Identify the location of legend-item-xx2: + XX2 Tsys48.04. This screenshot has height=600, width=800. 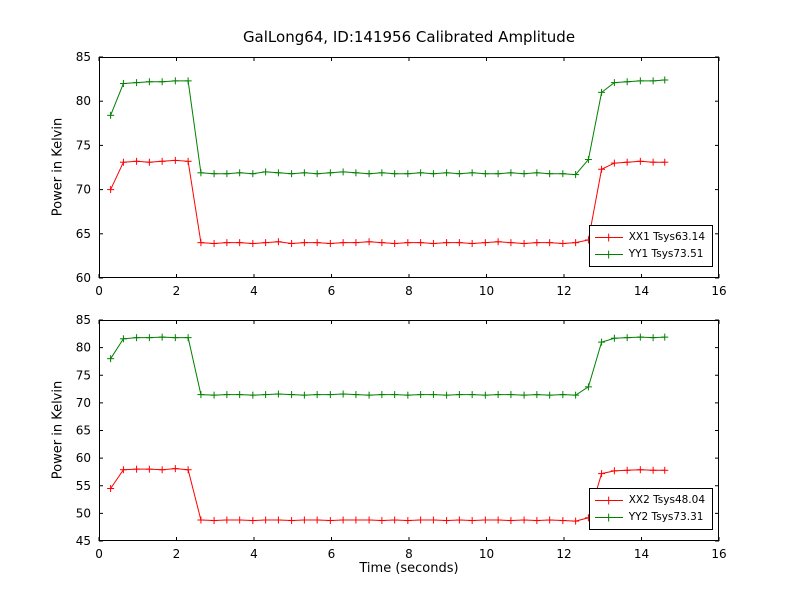
(649, 500).